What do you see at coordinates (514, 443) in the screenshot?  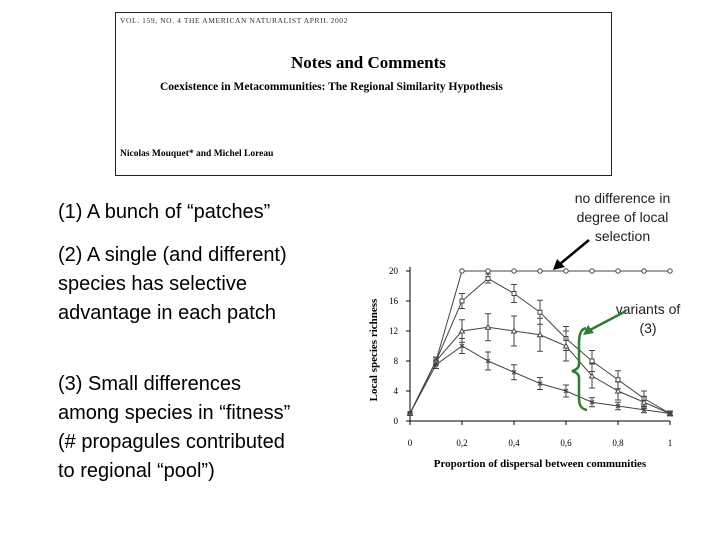 I see `x-tick-label: 0,4` at bounding box center [514, 443].